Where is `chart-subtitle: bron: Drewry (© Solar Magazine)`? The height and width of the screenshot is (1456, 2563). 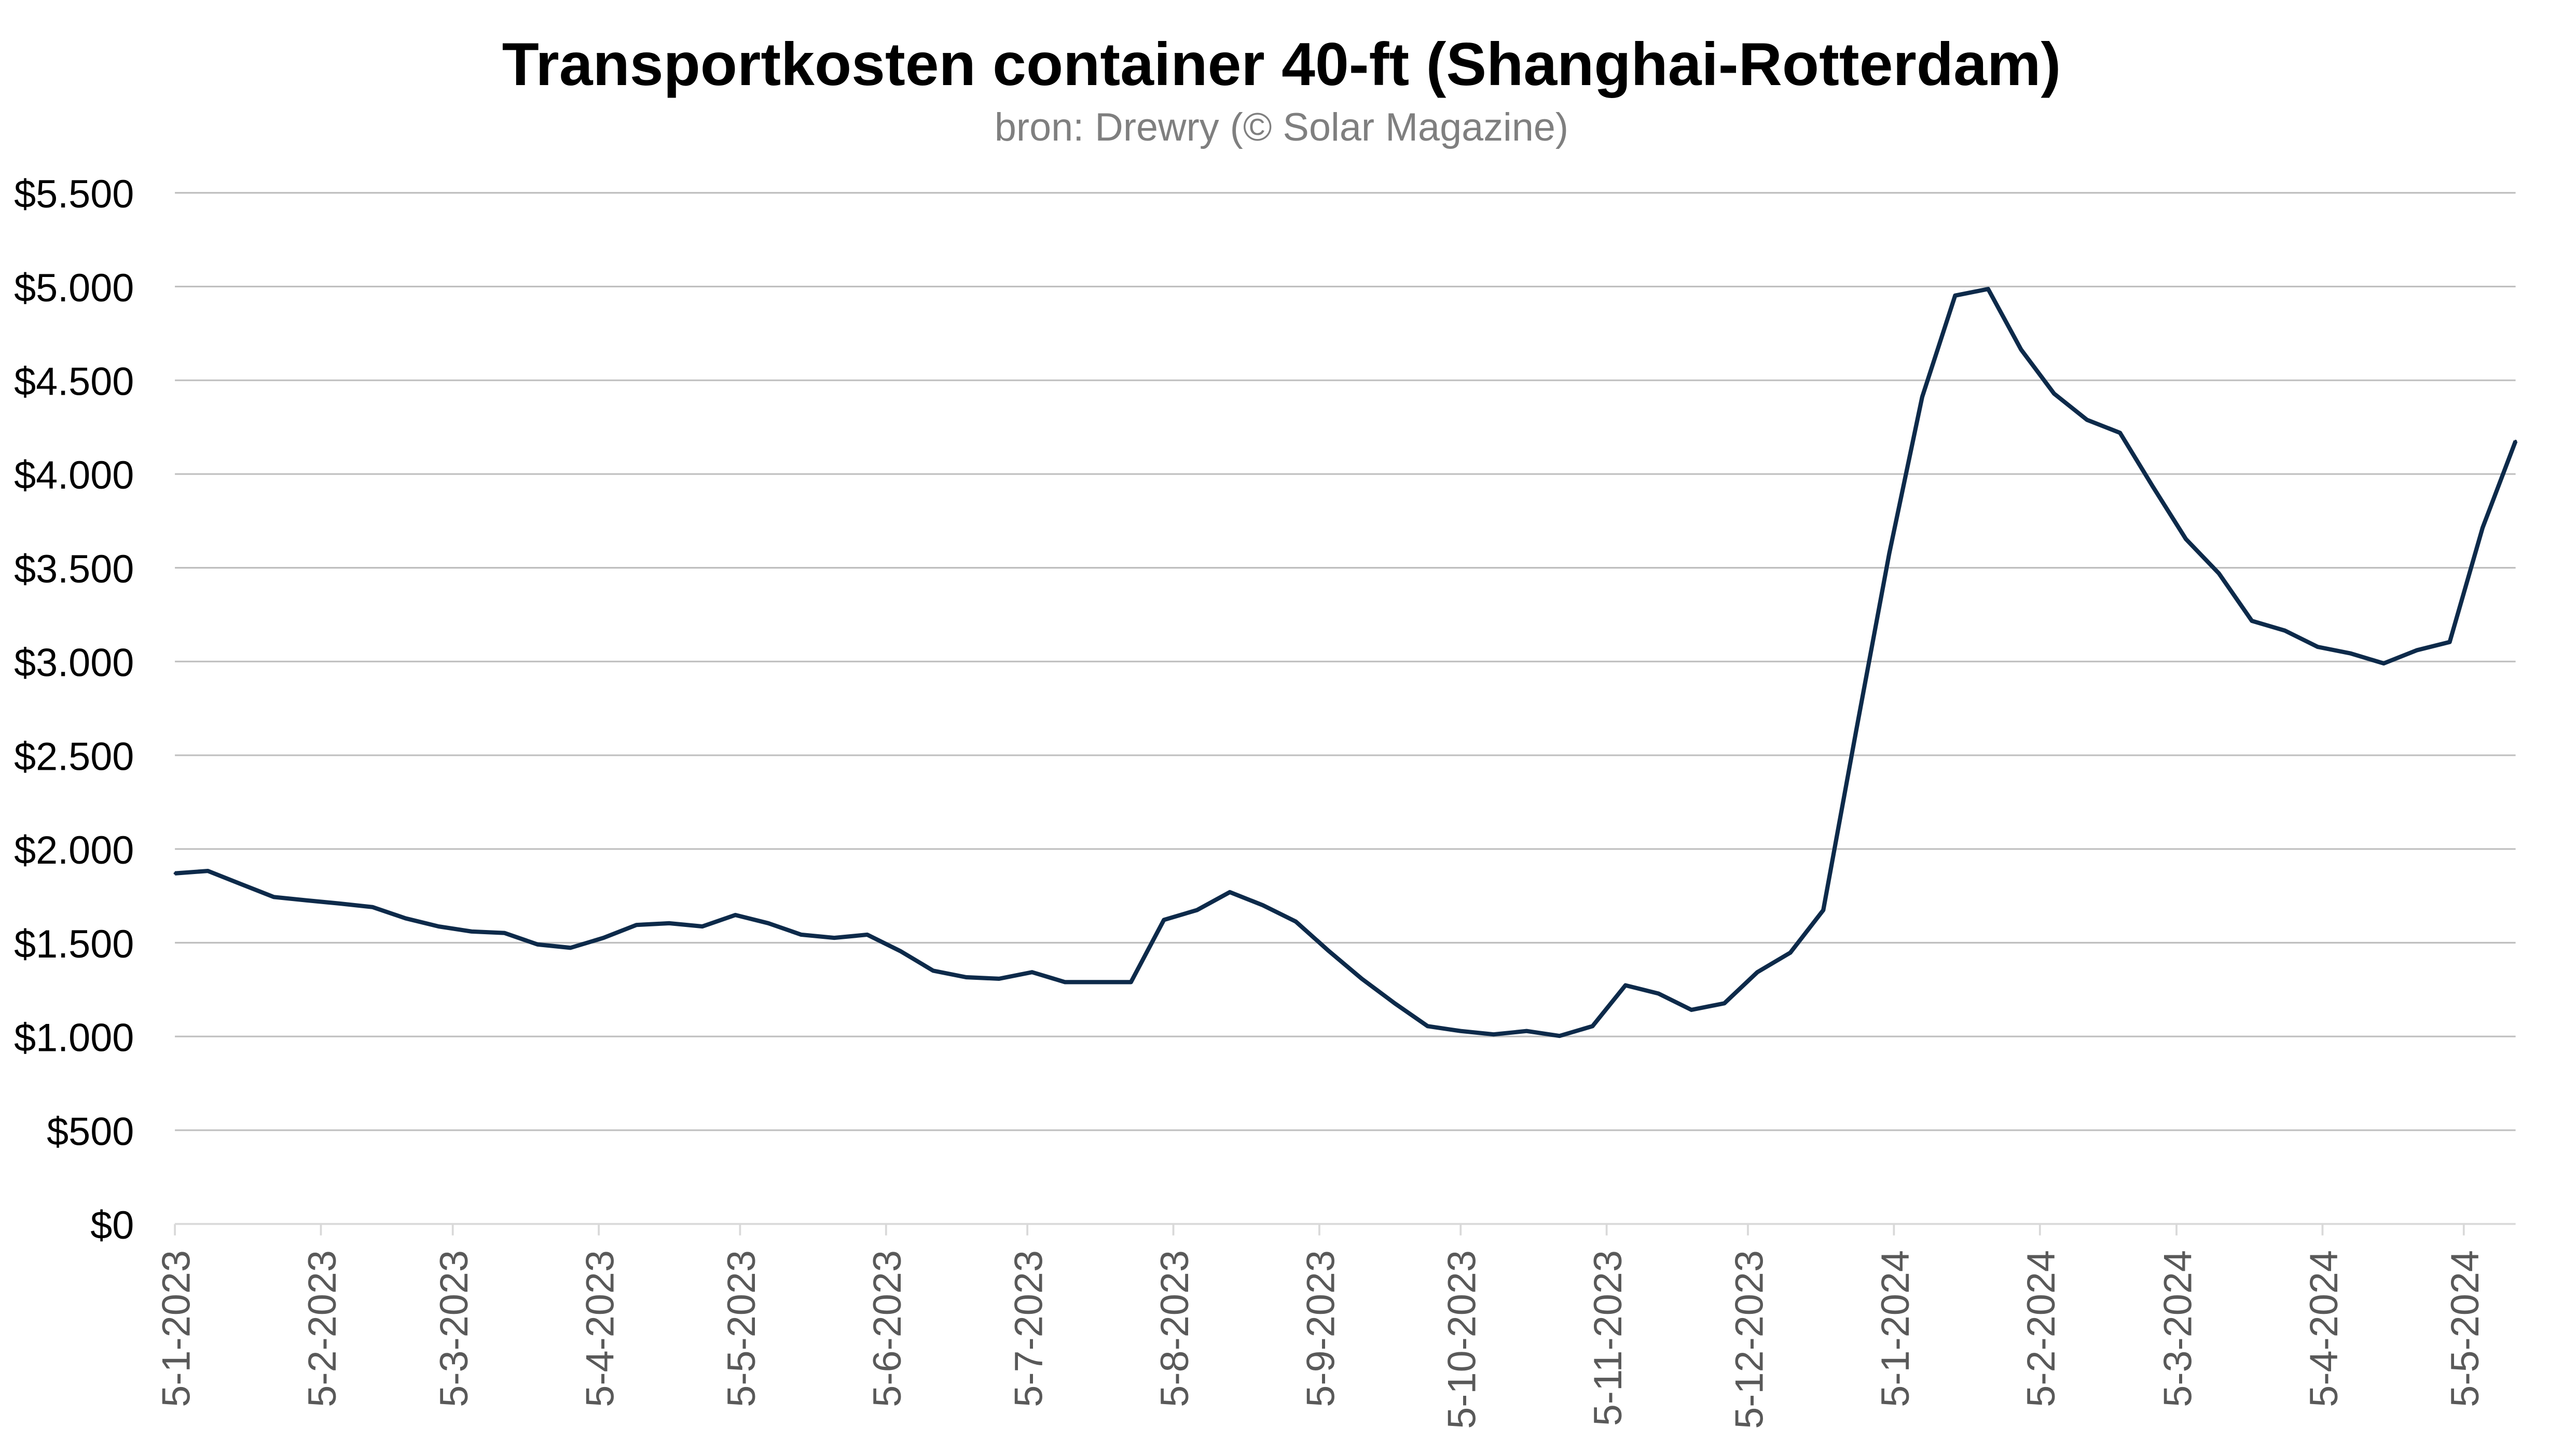
chart-subtitle: bron: Drewry (© Solar Magazine) is located at coordinates (1282, 127).